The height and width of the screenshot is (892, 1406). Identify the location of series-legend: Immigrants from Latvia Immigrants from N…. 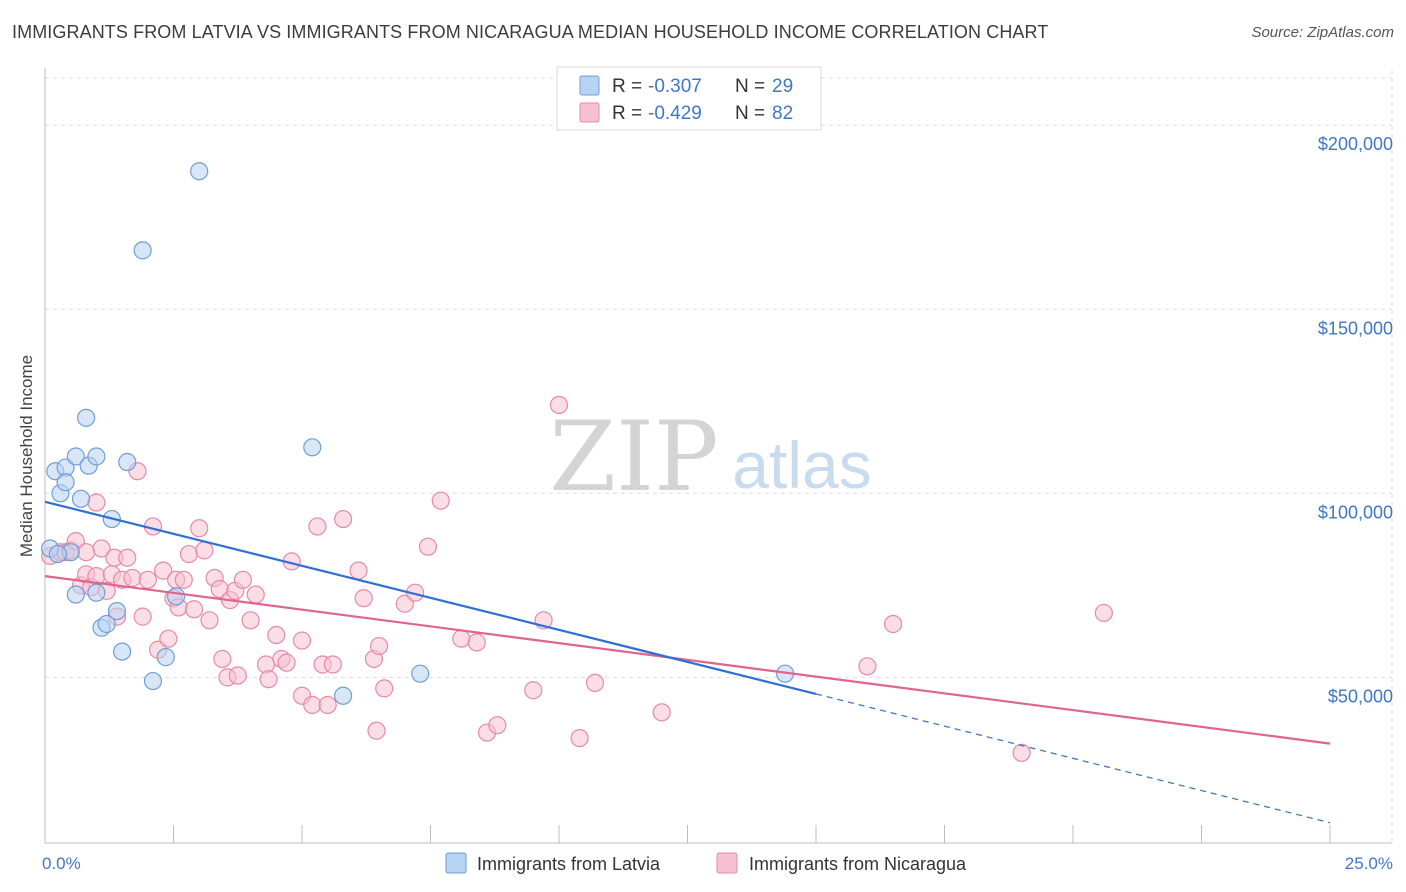
(706, 863).